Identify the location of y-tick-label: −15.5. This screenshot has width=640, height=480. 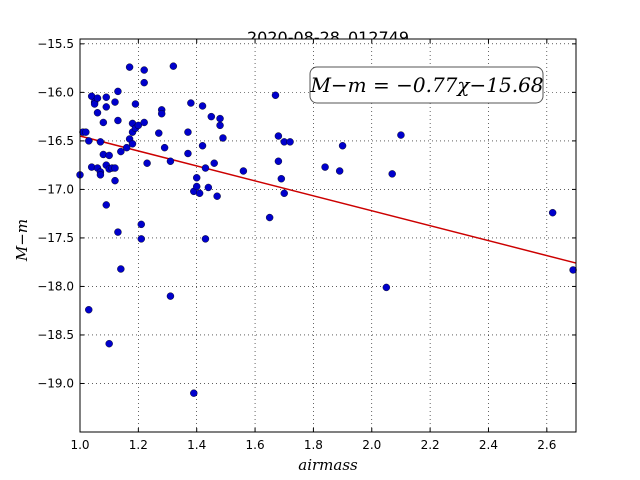
(55, 44).